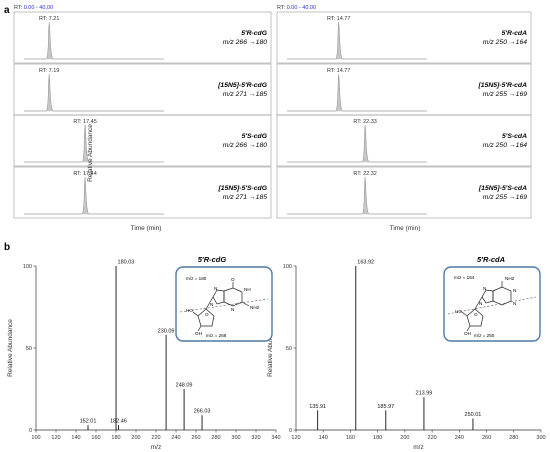 This screenshot has height=452, width=550. What do you see at coordinates (514, 136) in the screenshot?
I see `compound-name: 5′S-cdA` at bounding box center [514, 136].